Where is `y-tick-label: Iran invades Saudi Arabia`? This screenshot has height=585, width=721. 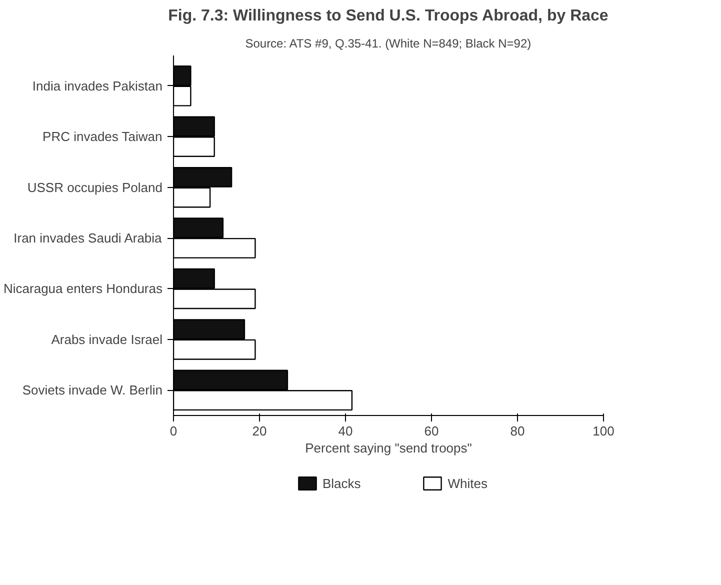 y-tick-label: Iran invades Saudi Arabia is located at coordinates (88, 238).